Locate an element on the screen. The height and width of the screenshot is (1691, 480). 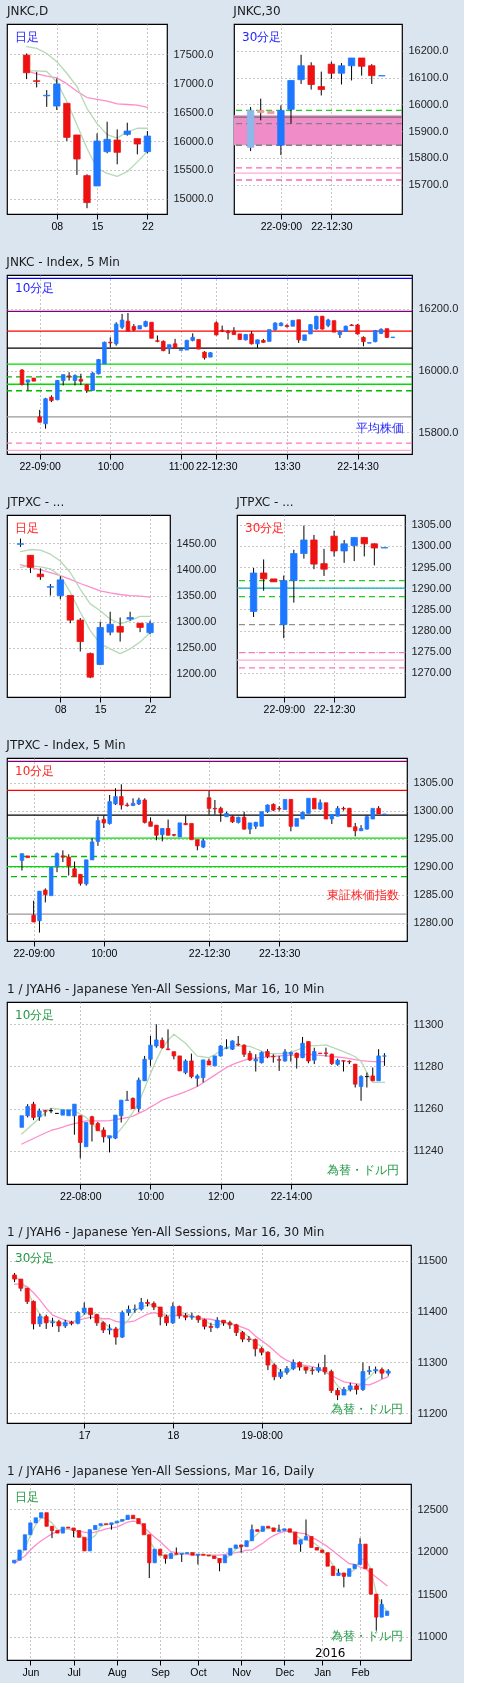
x-tick-label: 08 is located at coordinates (61, 708).